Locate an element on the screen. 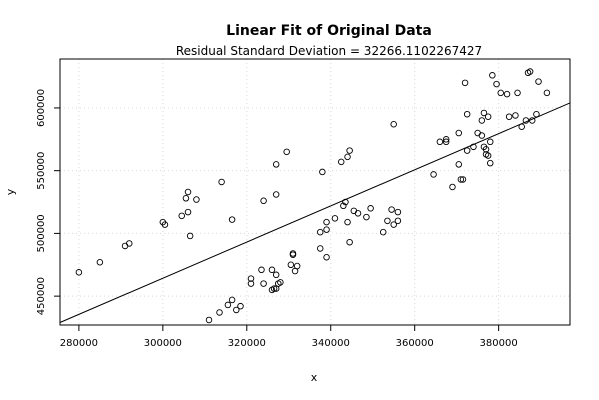  chart-title: Linear Fit of Original Data is located at coordinates (329, 31).